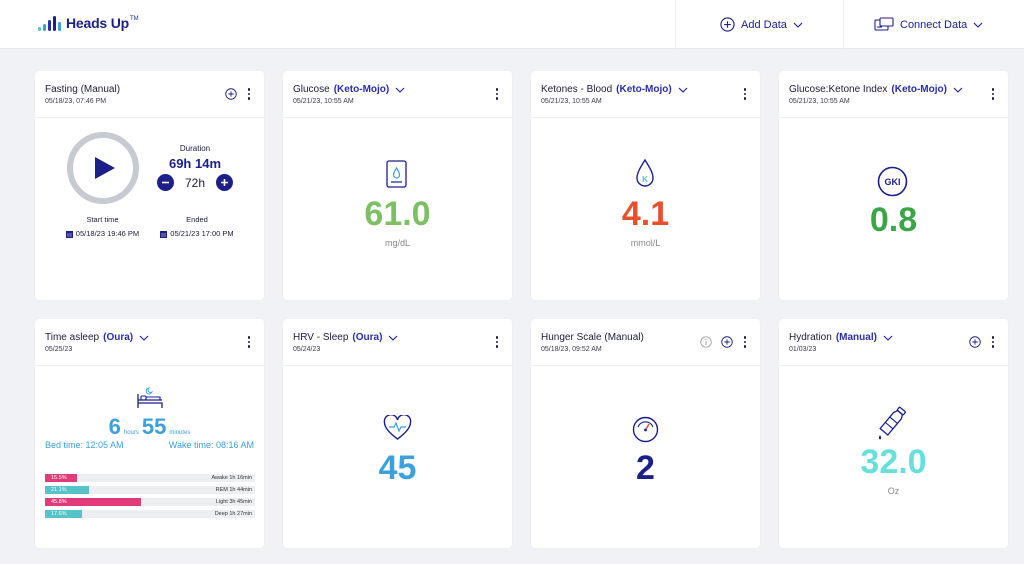 The width and height of the screenshot is (1024, 564). Describe the element at coordinates (233, 514) in the screenshot. I see `sleep-stage-label: Deep 1h 27min` at that location.